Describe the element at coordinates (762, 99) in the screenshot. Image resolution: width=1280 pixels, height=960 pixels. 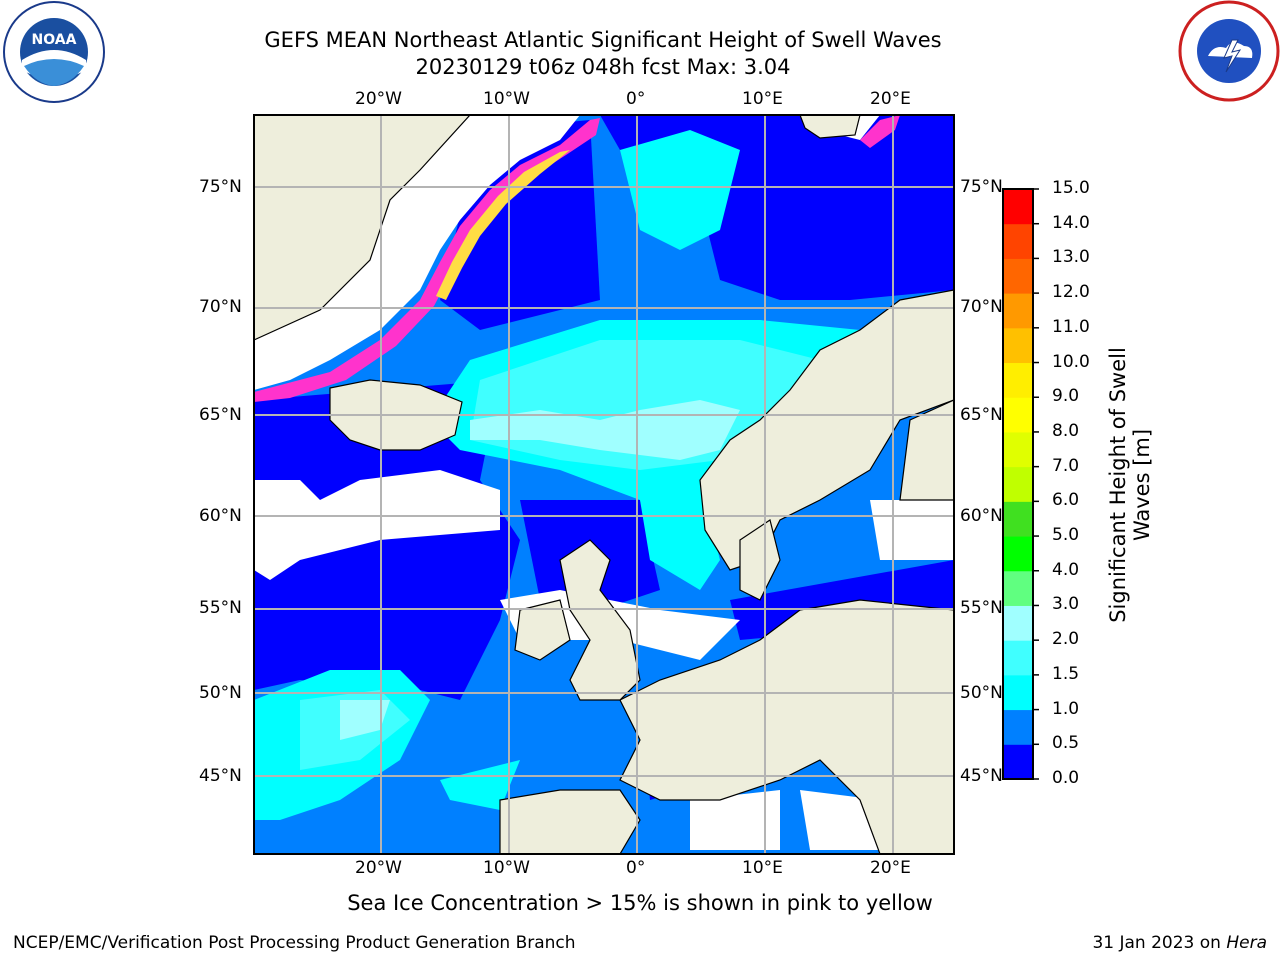
I see `lon-label-top: 10°E` at that location.